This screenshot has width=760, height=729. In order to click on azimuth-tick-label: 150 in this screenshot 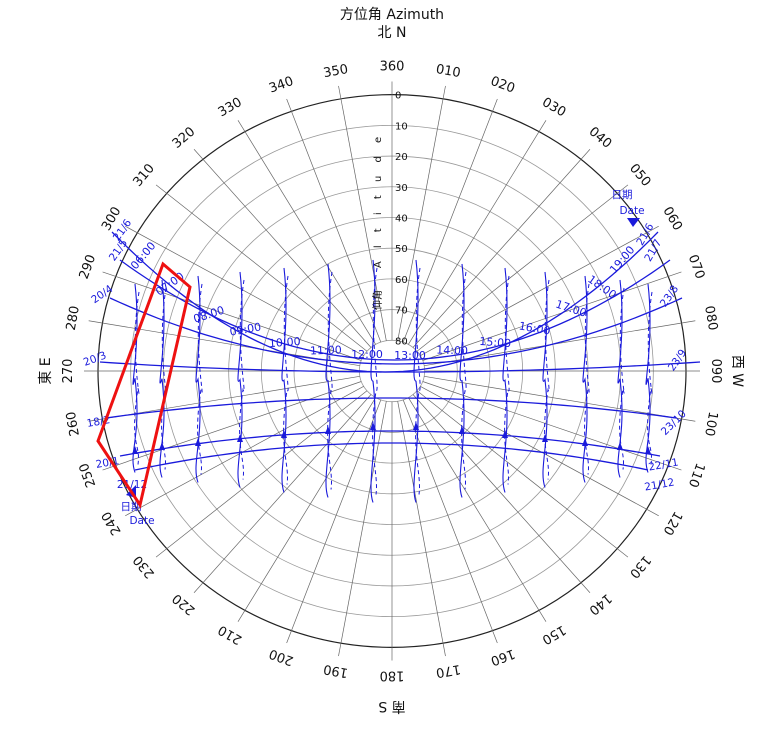, I will do `click(553, 634)`.